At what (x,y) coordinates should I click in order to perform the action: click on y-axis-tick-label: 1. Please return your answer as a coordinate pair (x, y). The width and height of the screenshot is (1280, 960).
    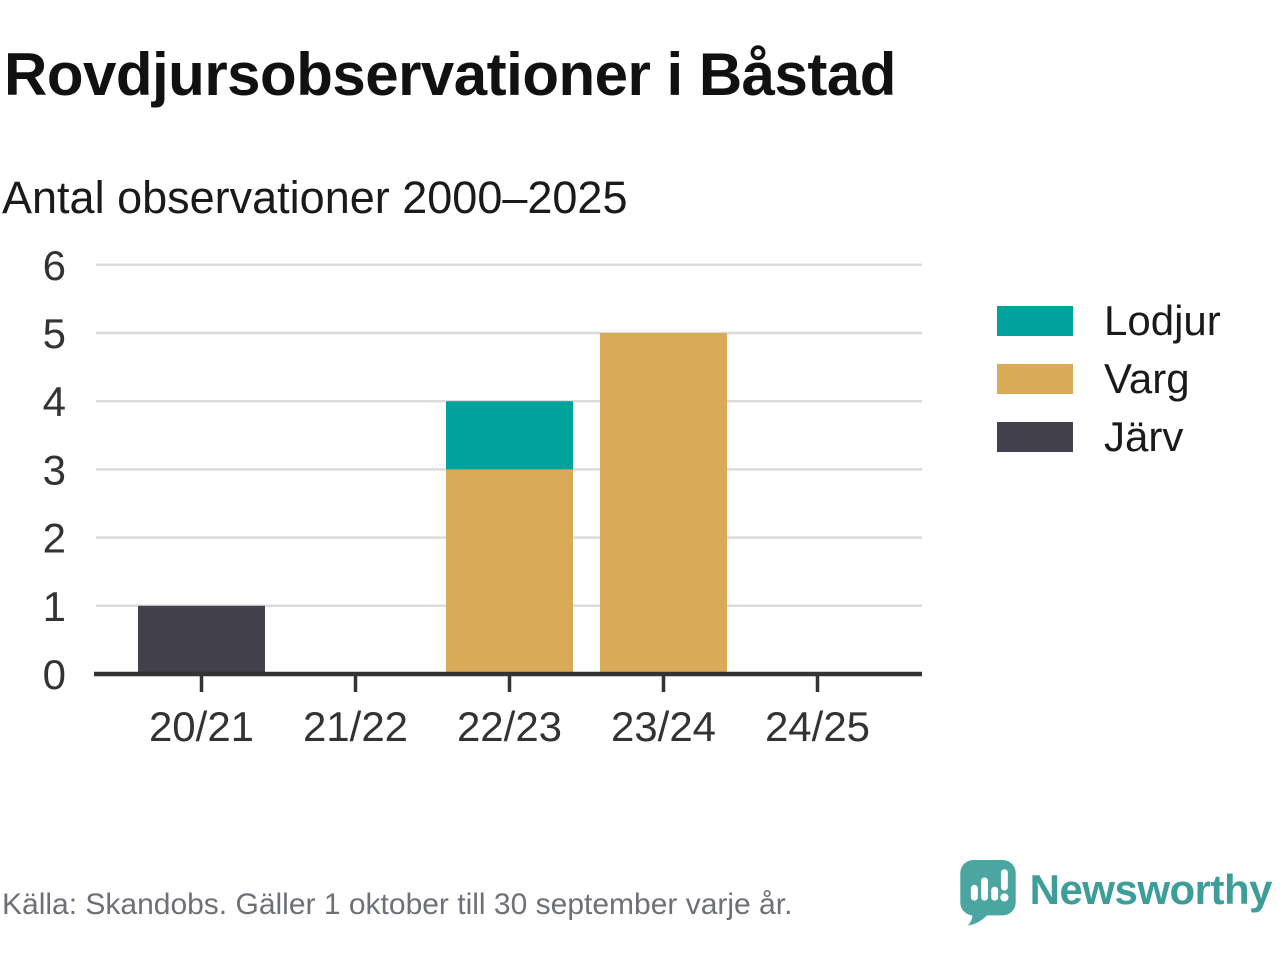
    Looking at the image, I should click on (54, 606).